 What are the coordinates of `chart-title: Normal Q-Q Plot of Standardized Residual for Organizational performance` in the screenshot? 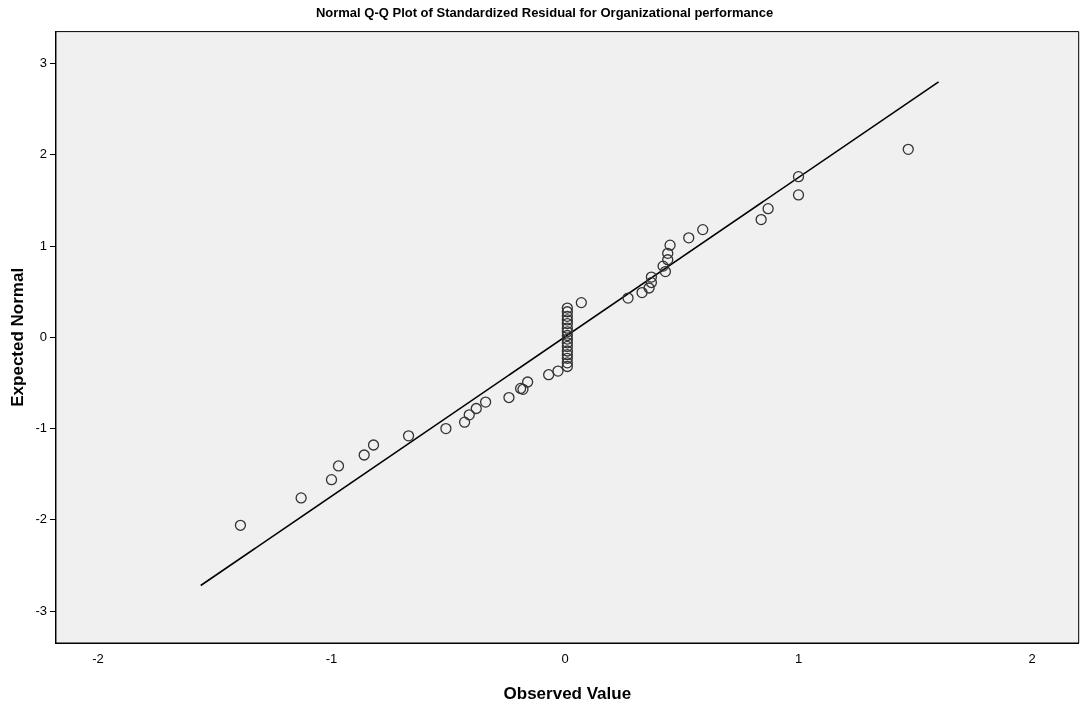 It's located at (544, 13).